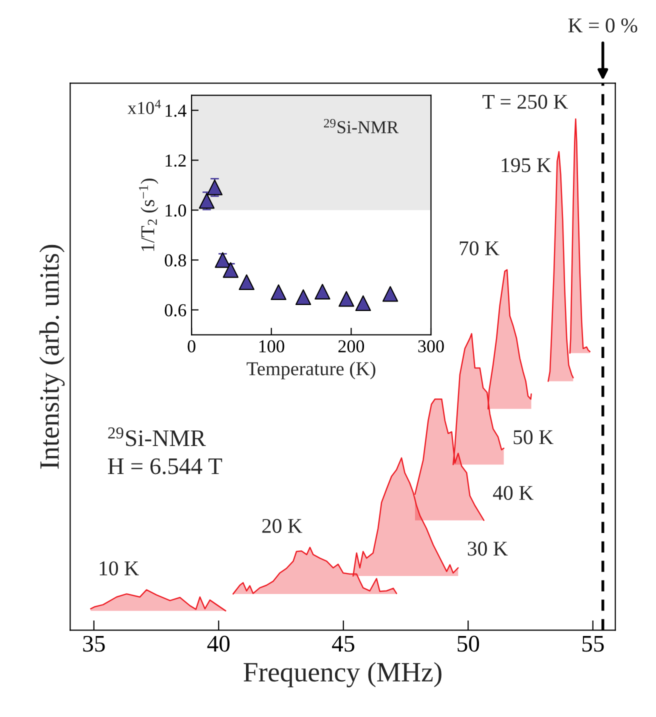 The width and height of the screenshot is (656, 717). Describe the element at coordinates (175, 310) in the screenshot. I see `y-tick-label: 0.6` at that location.